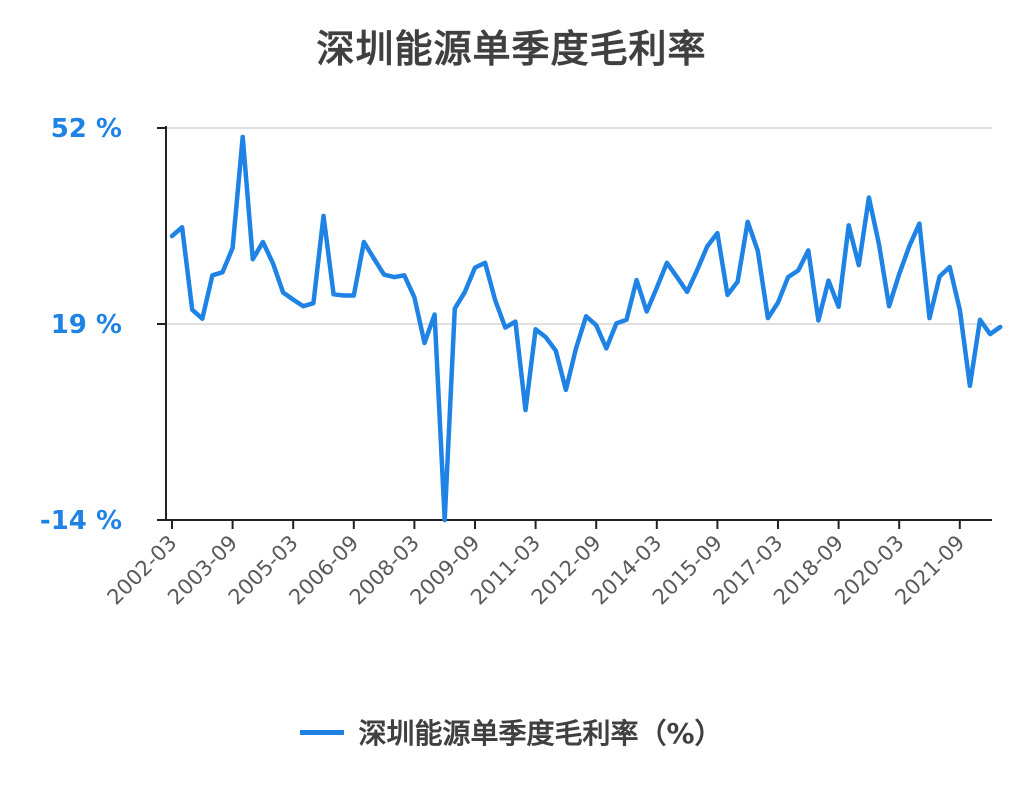 This screenshot has width=1023, height=810. What do you see at coordinates (86, 325) in the screenshot?
I see `y-tick-label: 19 %` at bounding box center [86, 325].